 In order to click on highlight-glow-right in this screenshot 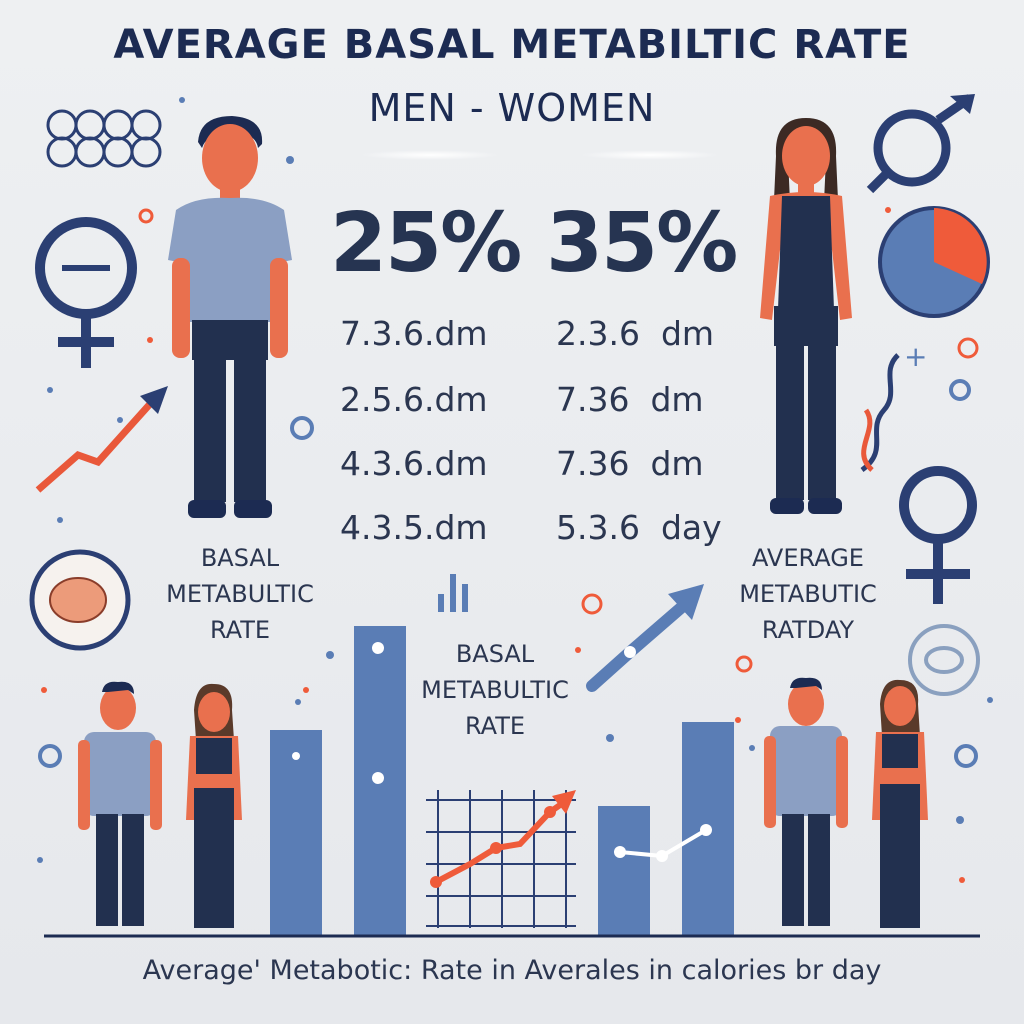, I will do `click(650, 155)`.